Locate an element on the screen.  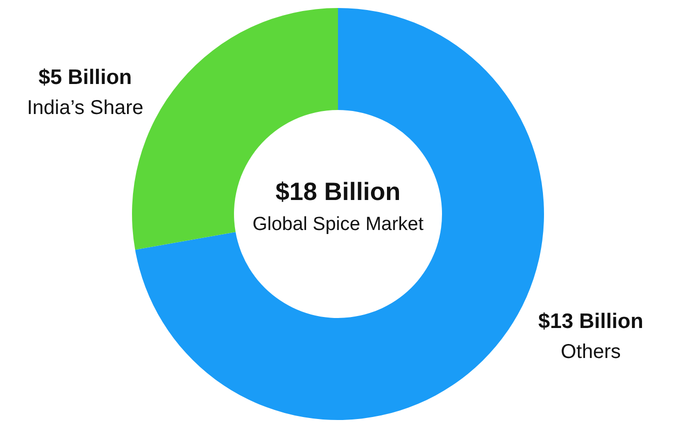
slice-label: Others is located at coordinates (590, 352).